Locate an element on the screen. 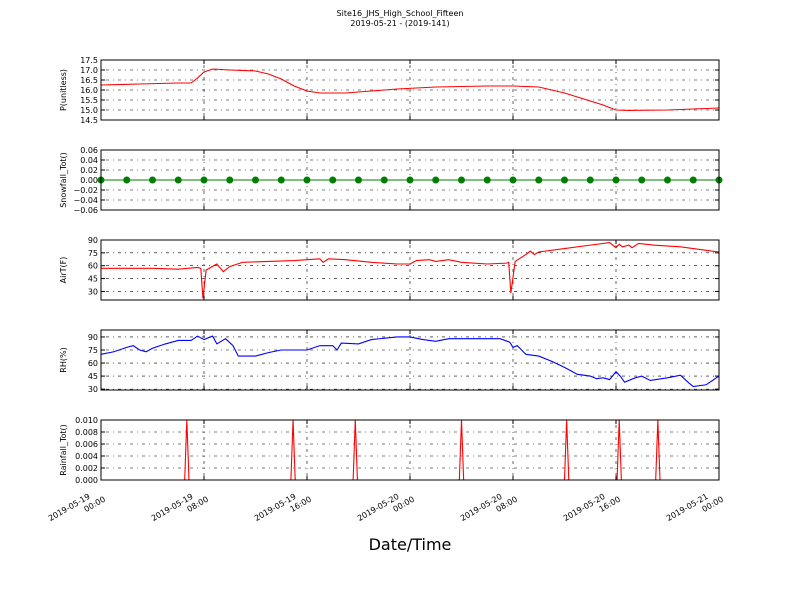 The width and height of the screenshot is (800, 600). y-tick-label: 0.006 is located at coordinates (86, 444).